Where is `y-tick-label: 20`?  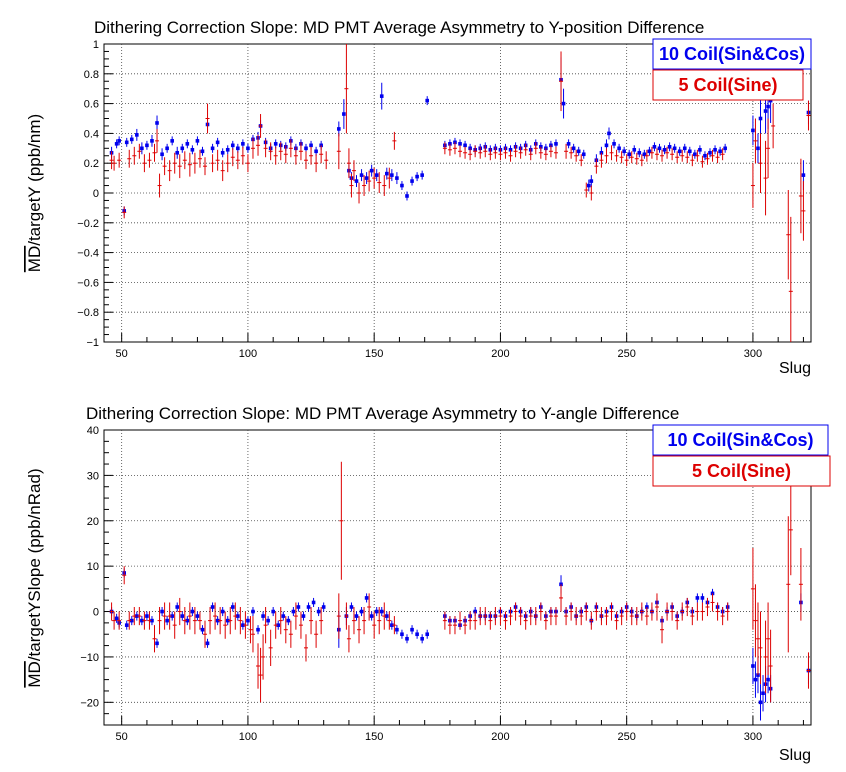 y-tick-label: 20 is located at coordinates (93, 522).